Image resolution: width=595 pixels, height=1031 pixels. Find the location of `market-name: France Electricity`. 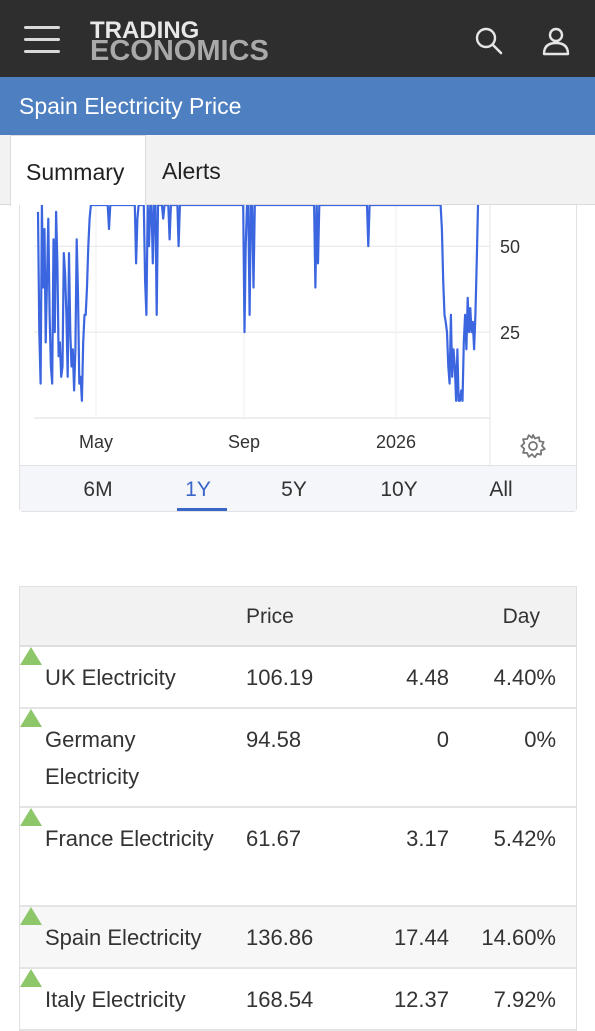

market-name: France Electricity is located at coordinates (129, 838).